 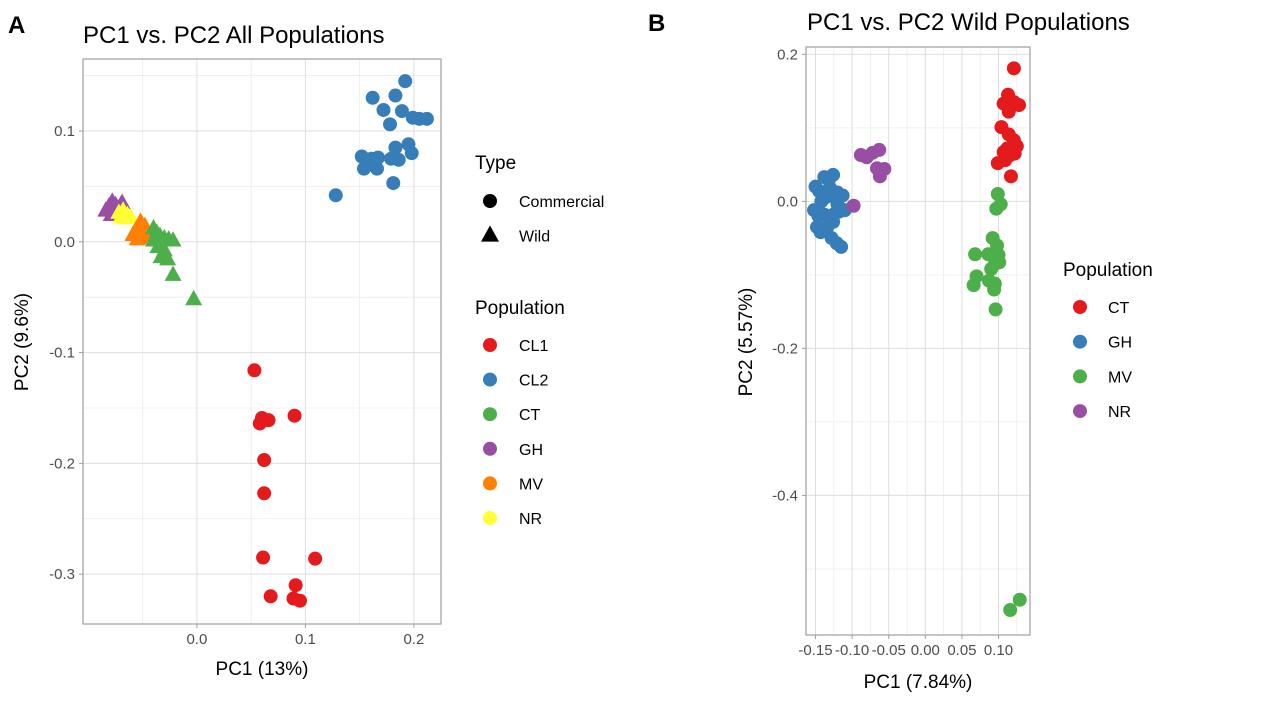 What do you see at coordinates (534, 237) in the screenshot?
I see `legend-type-label: Wild` at bounding box center [534, 237].